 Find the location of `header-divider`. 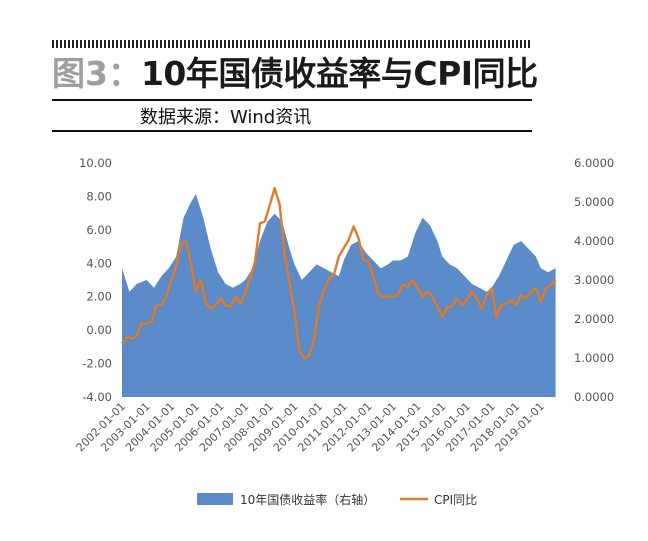

header-divider is located at coordinates (292, 131).